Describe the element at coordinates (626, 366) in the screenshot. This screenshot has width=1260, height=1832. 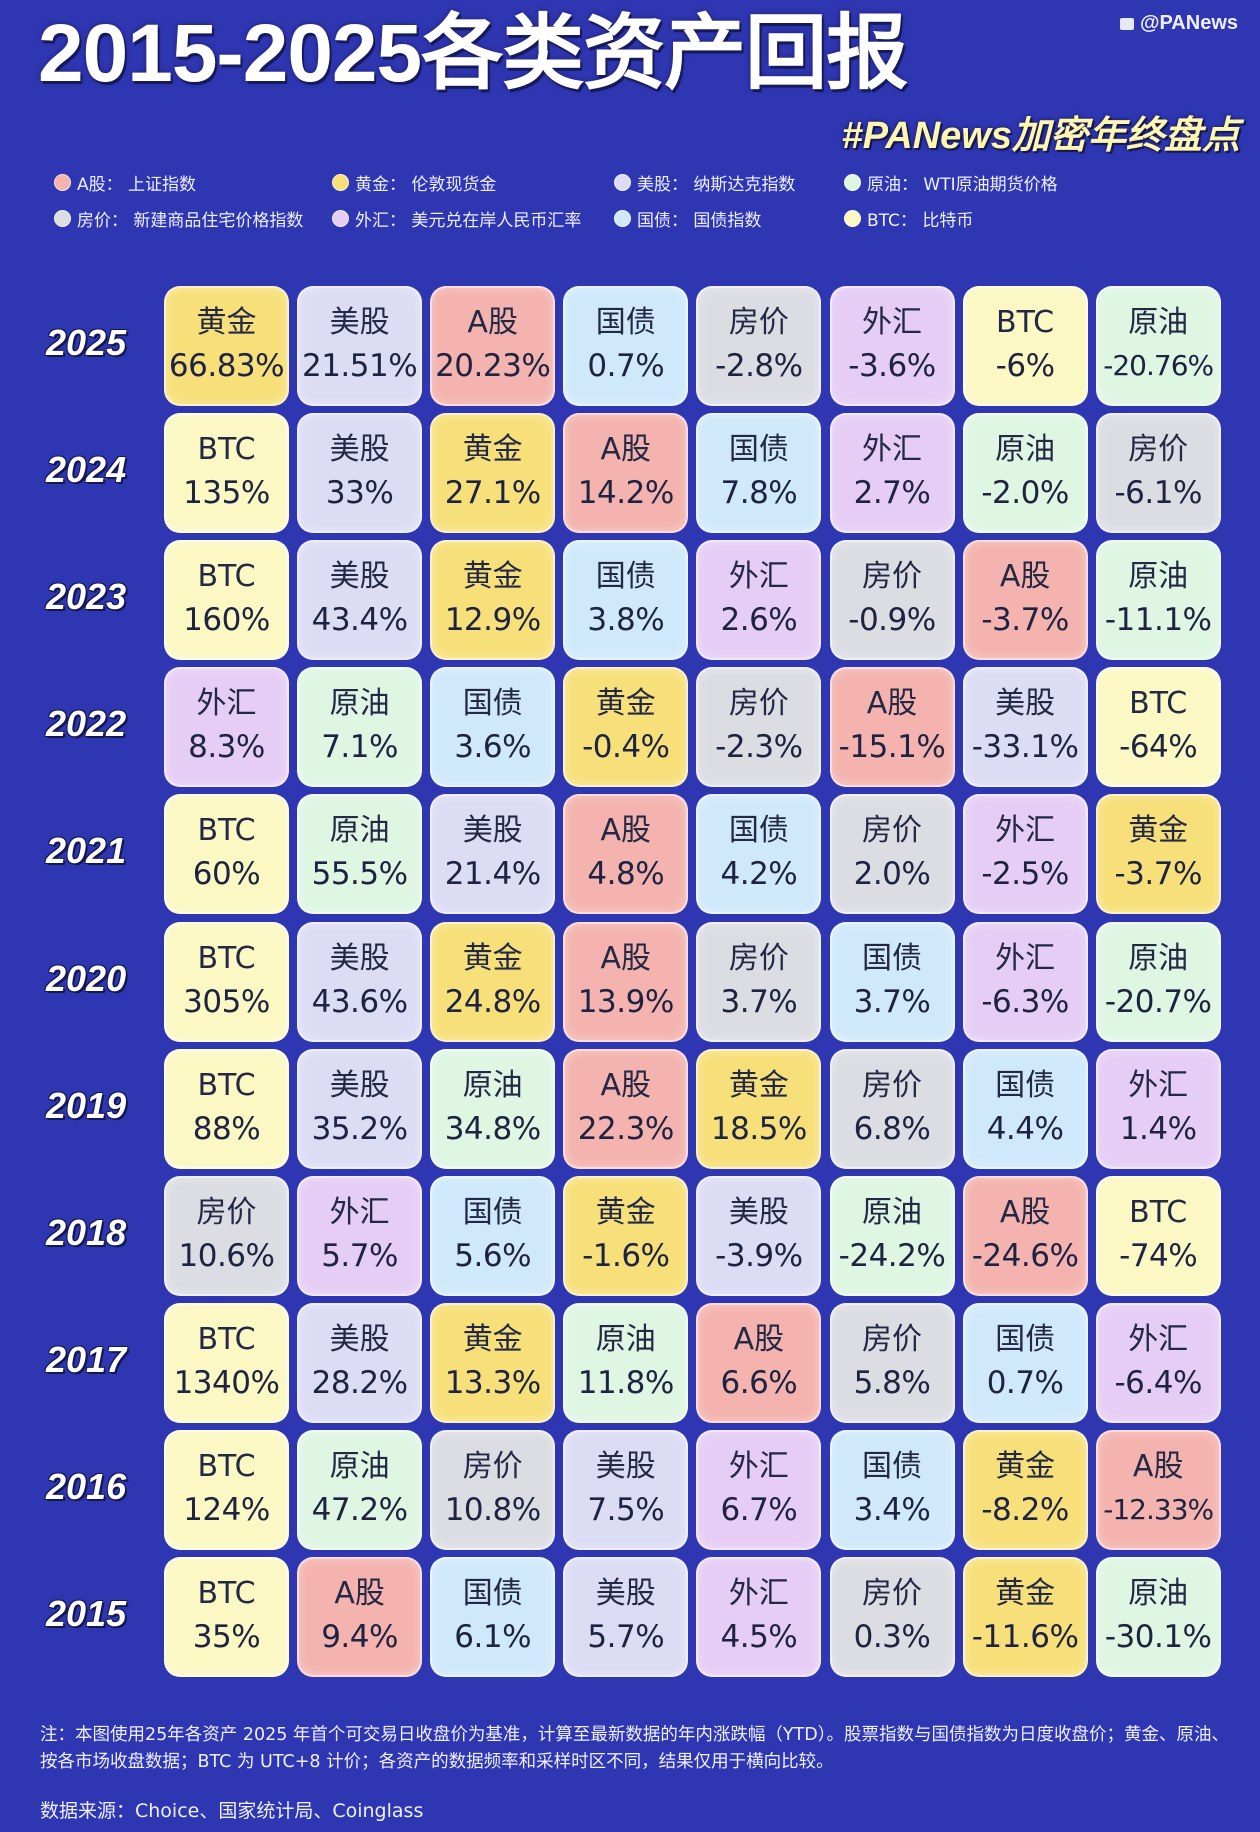
I see `asset-return-value: 0.7%` at that location.